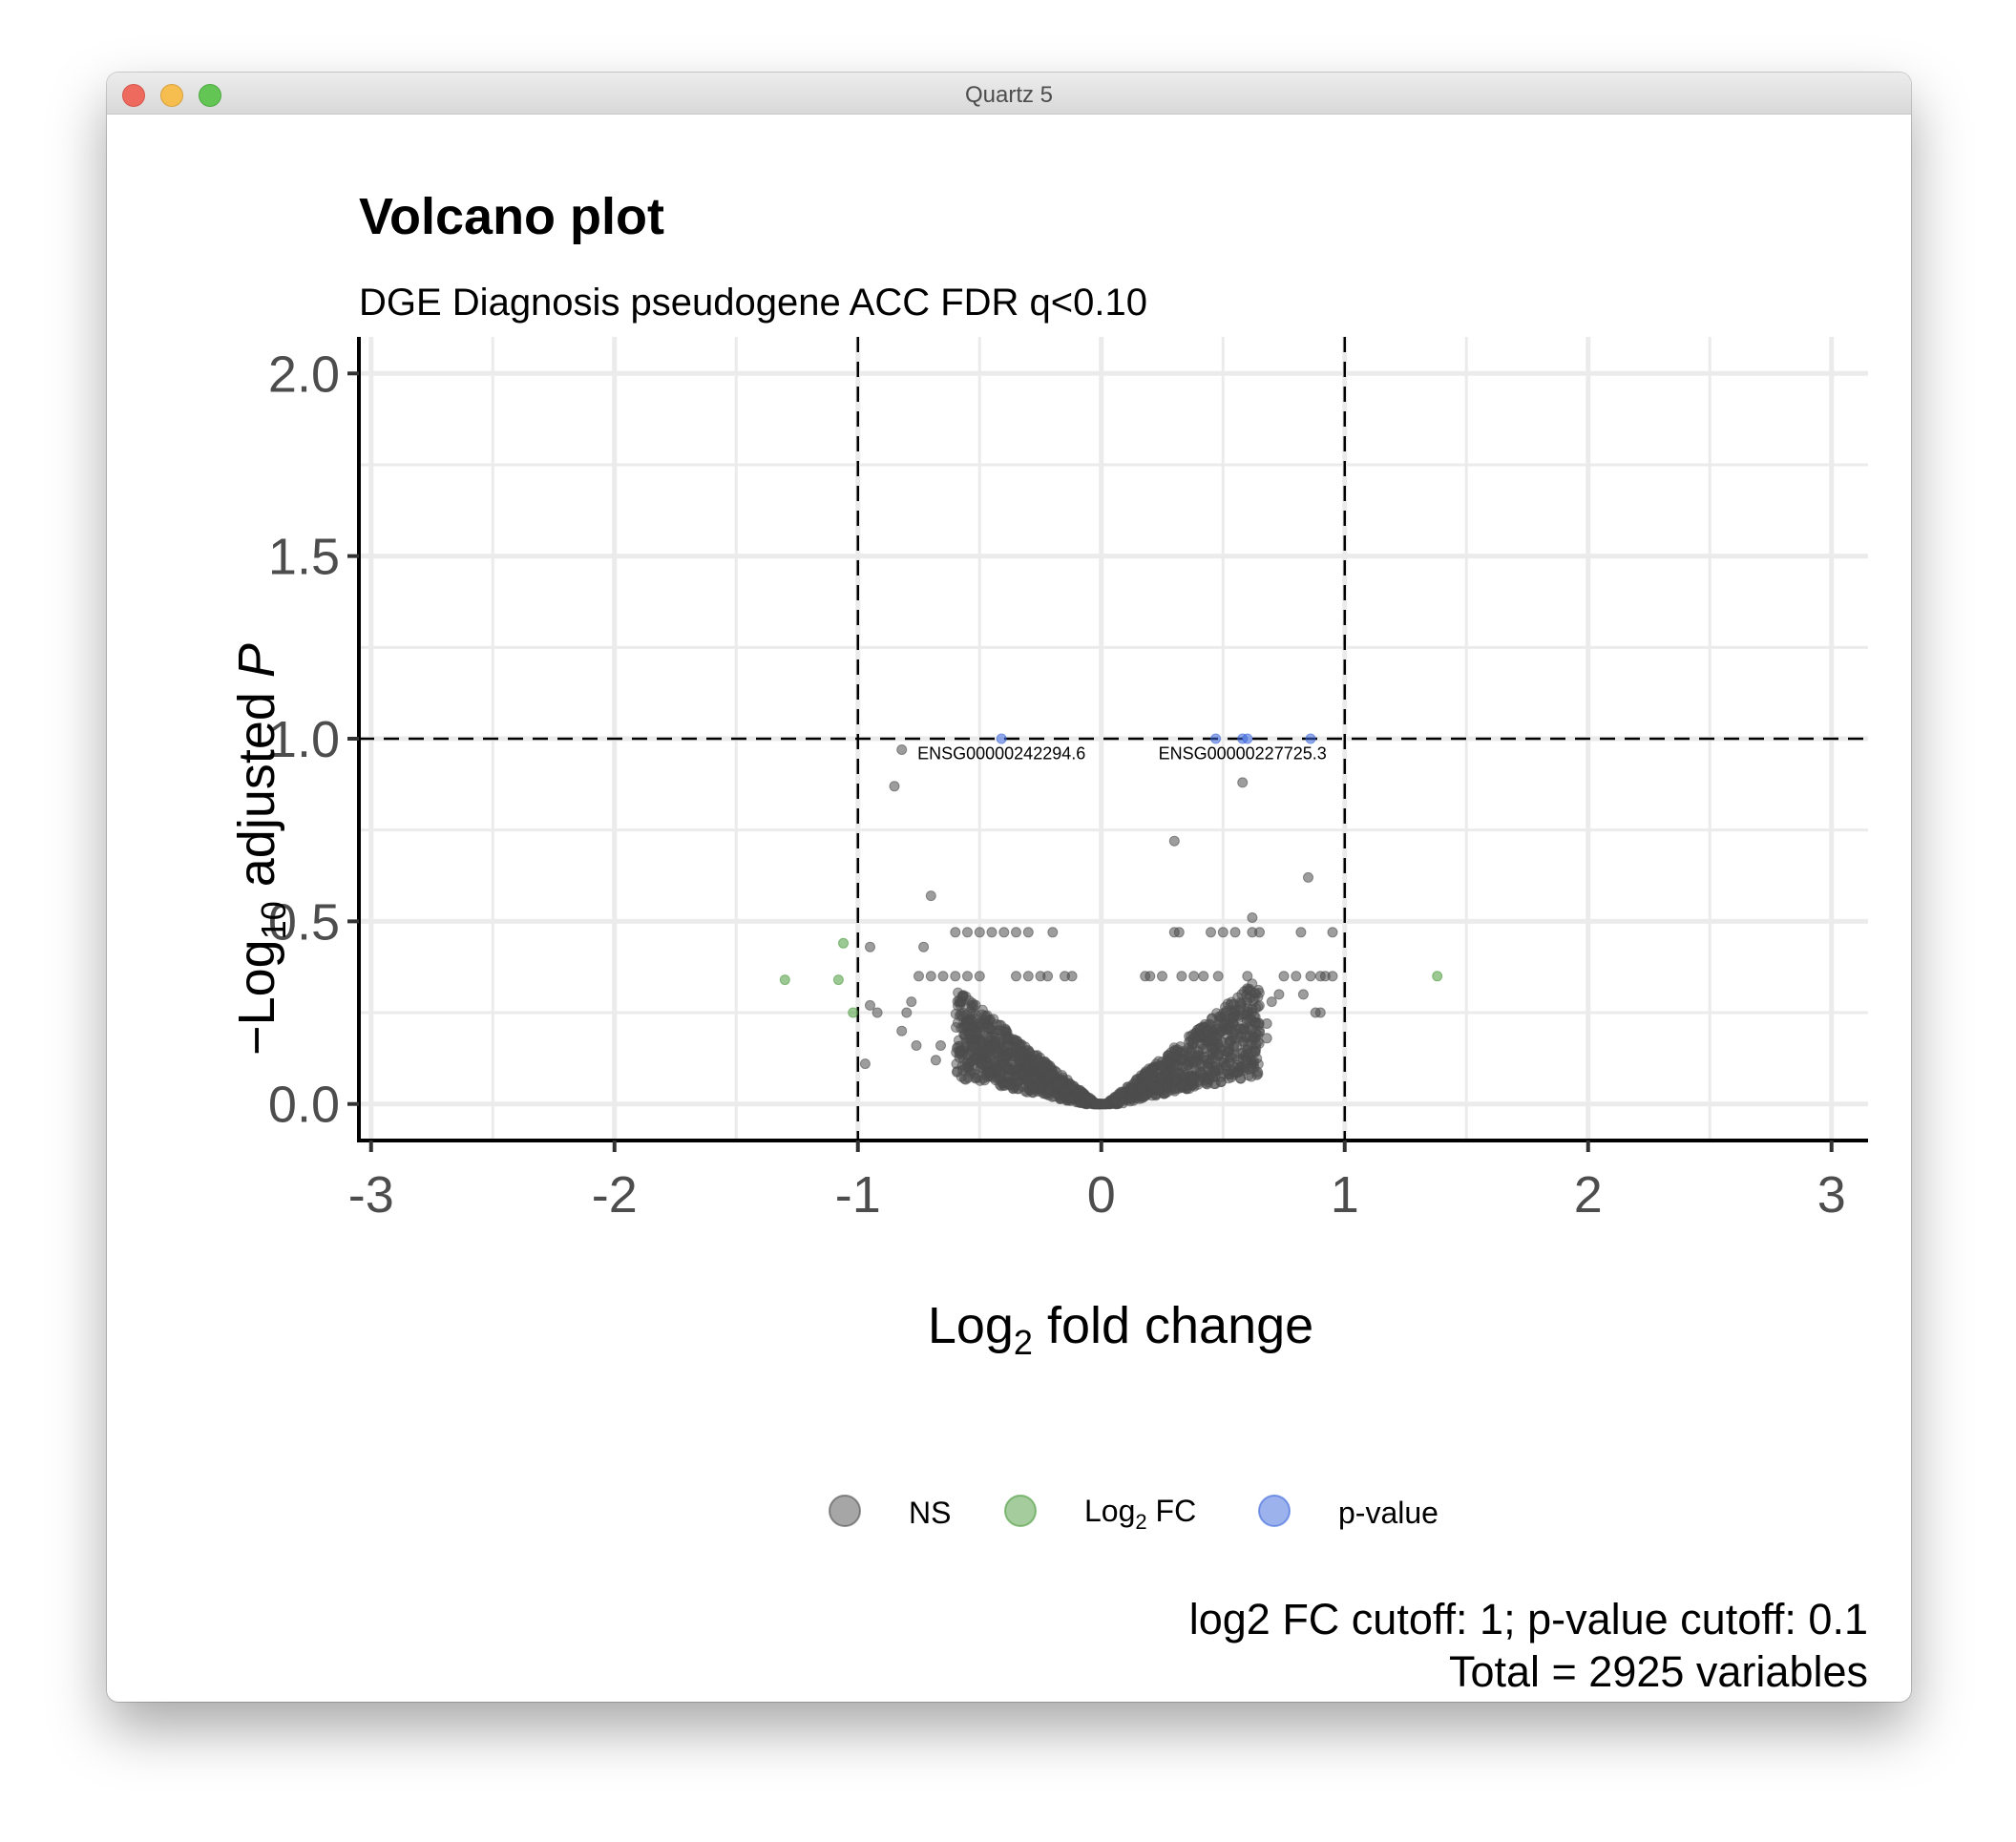 Image resolution: width=2016 pixels, height=1842 pixels. I want to click on x-axis-title-subscript: 2, so click(1023, 1342).